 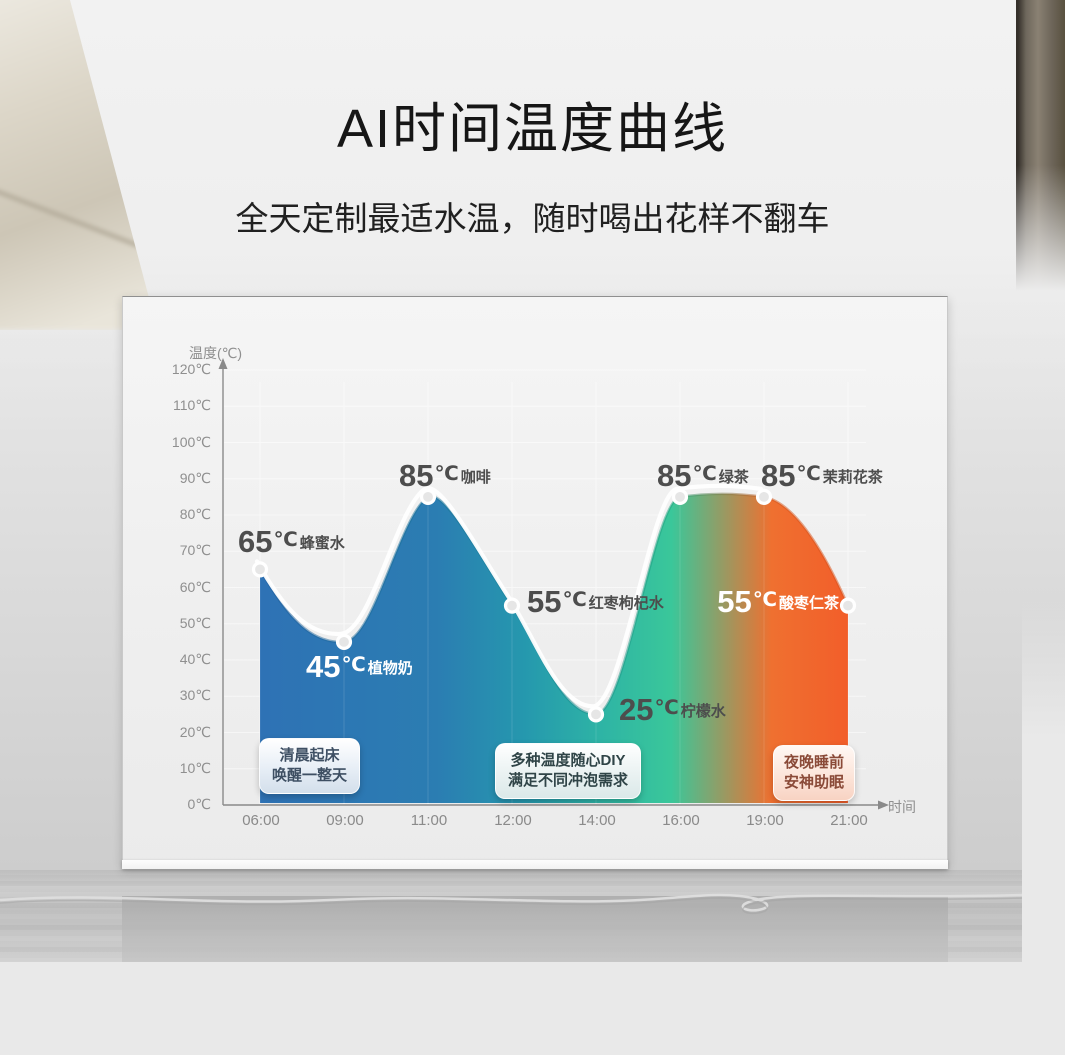 I want to click on point-label-酸枣仁茶: 55℃ 酸枣仁茶, so click(x=778, y=601).